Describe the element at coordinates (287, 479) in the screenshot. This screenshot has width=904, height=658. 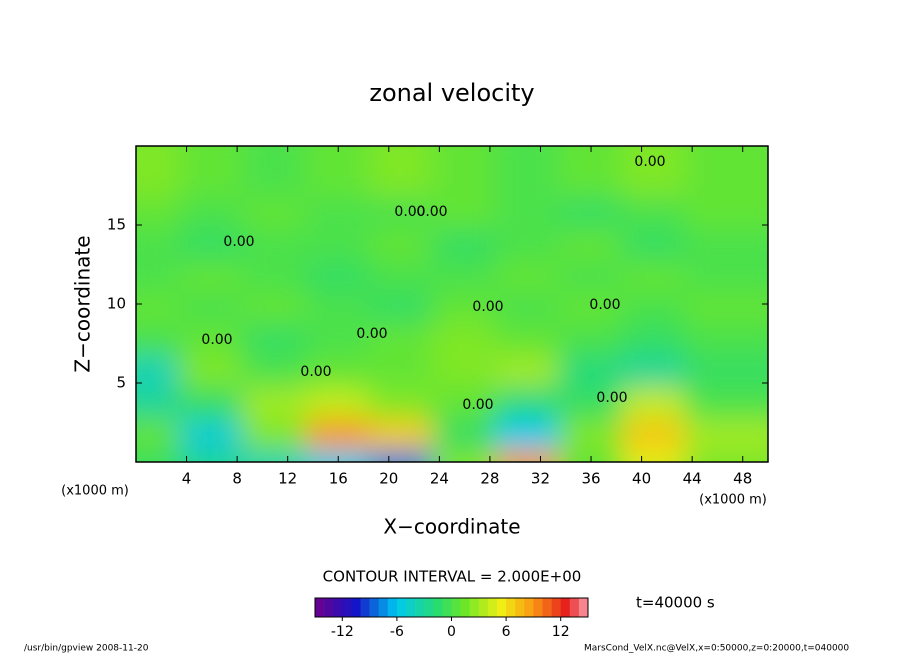
I see `x-tick-label: 12` at that location.